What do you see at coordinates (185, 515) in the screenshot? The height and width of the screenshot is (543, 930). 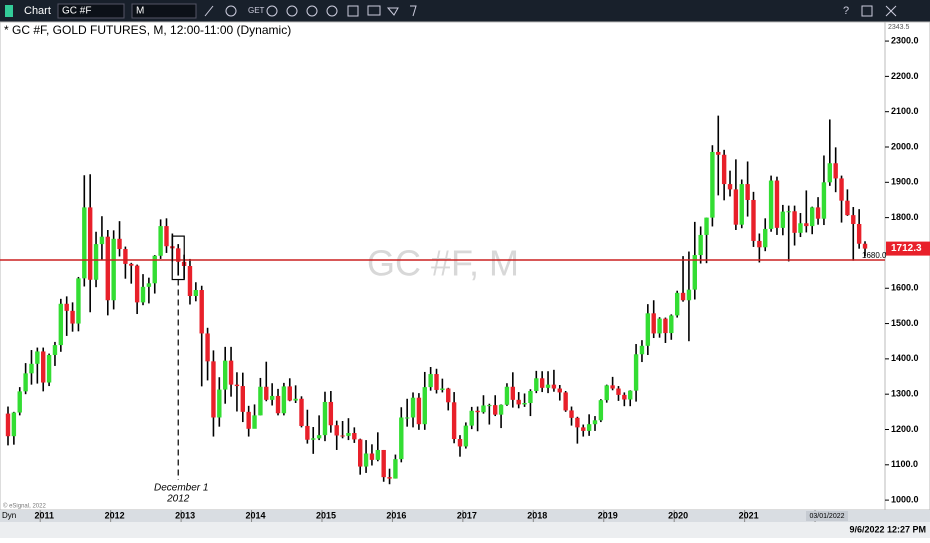 I see `x-tick-label: 2013` at bounding box center [185, 515].